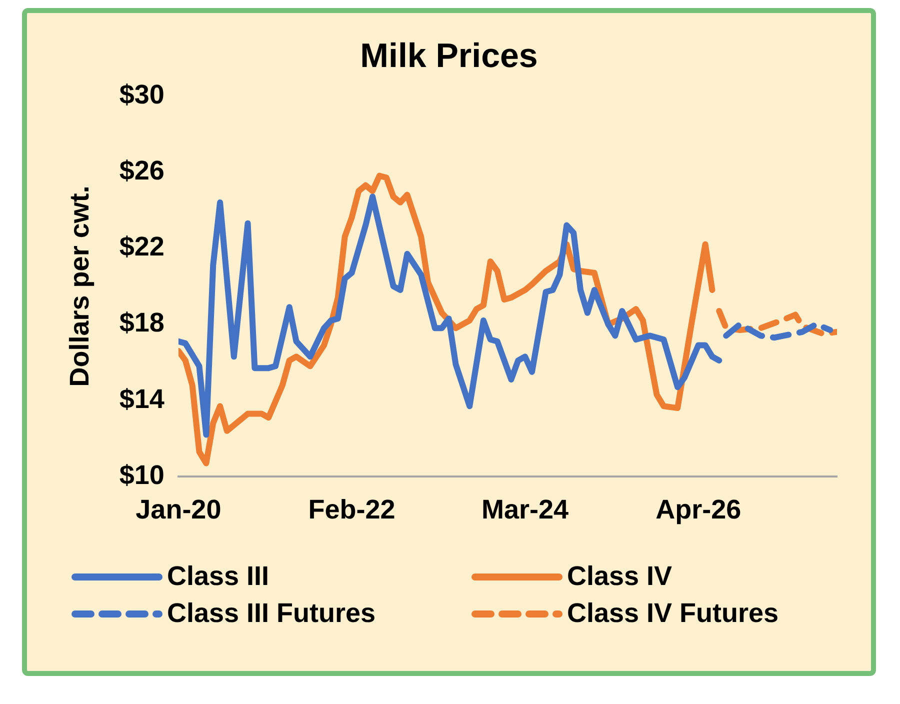 The width and height of the screenshot is (900, 704). Describe the element at coordinates (141, 323) in the screenshot. I see `y-tick-label: $18` at that location.